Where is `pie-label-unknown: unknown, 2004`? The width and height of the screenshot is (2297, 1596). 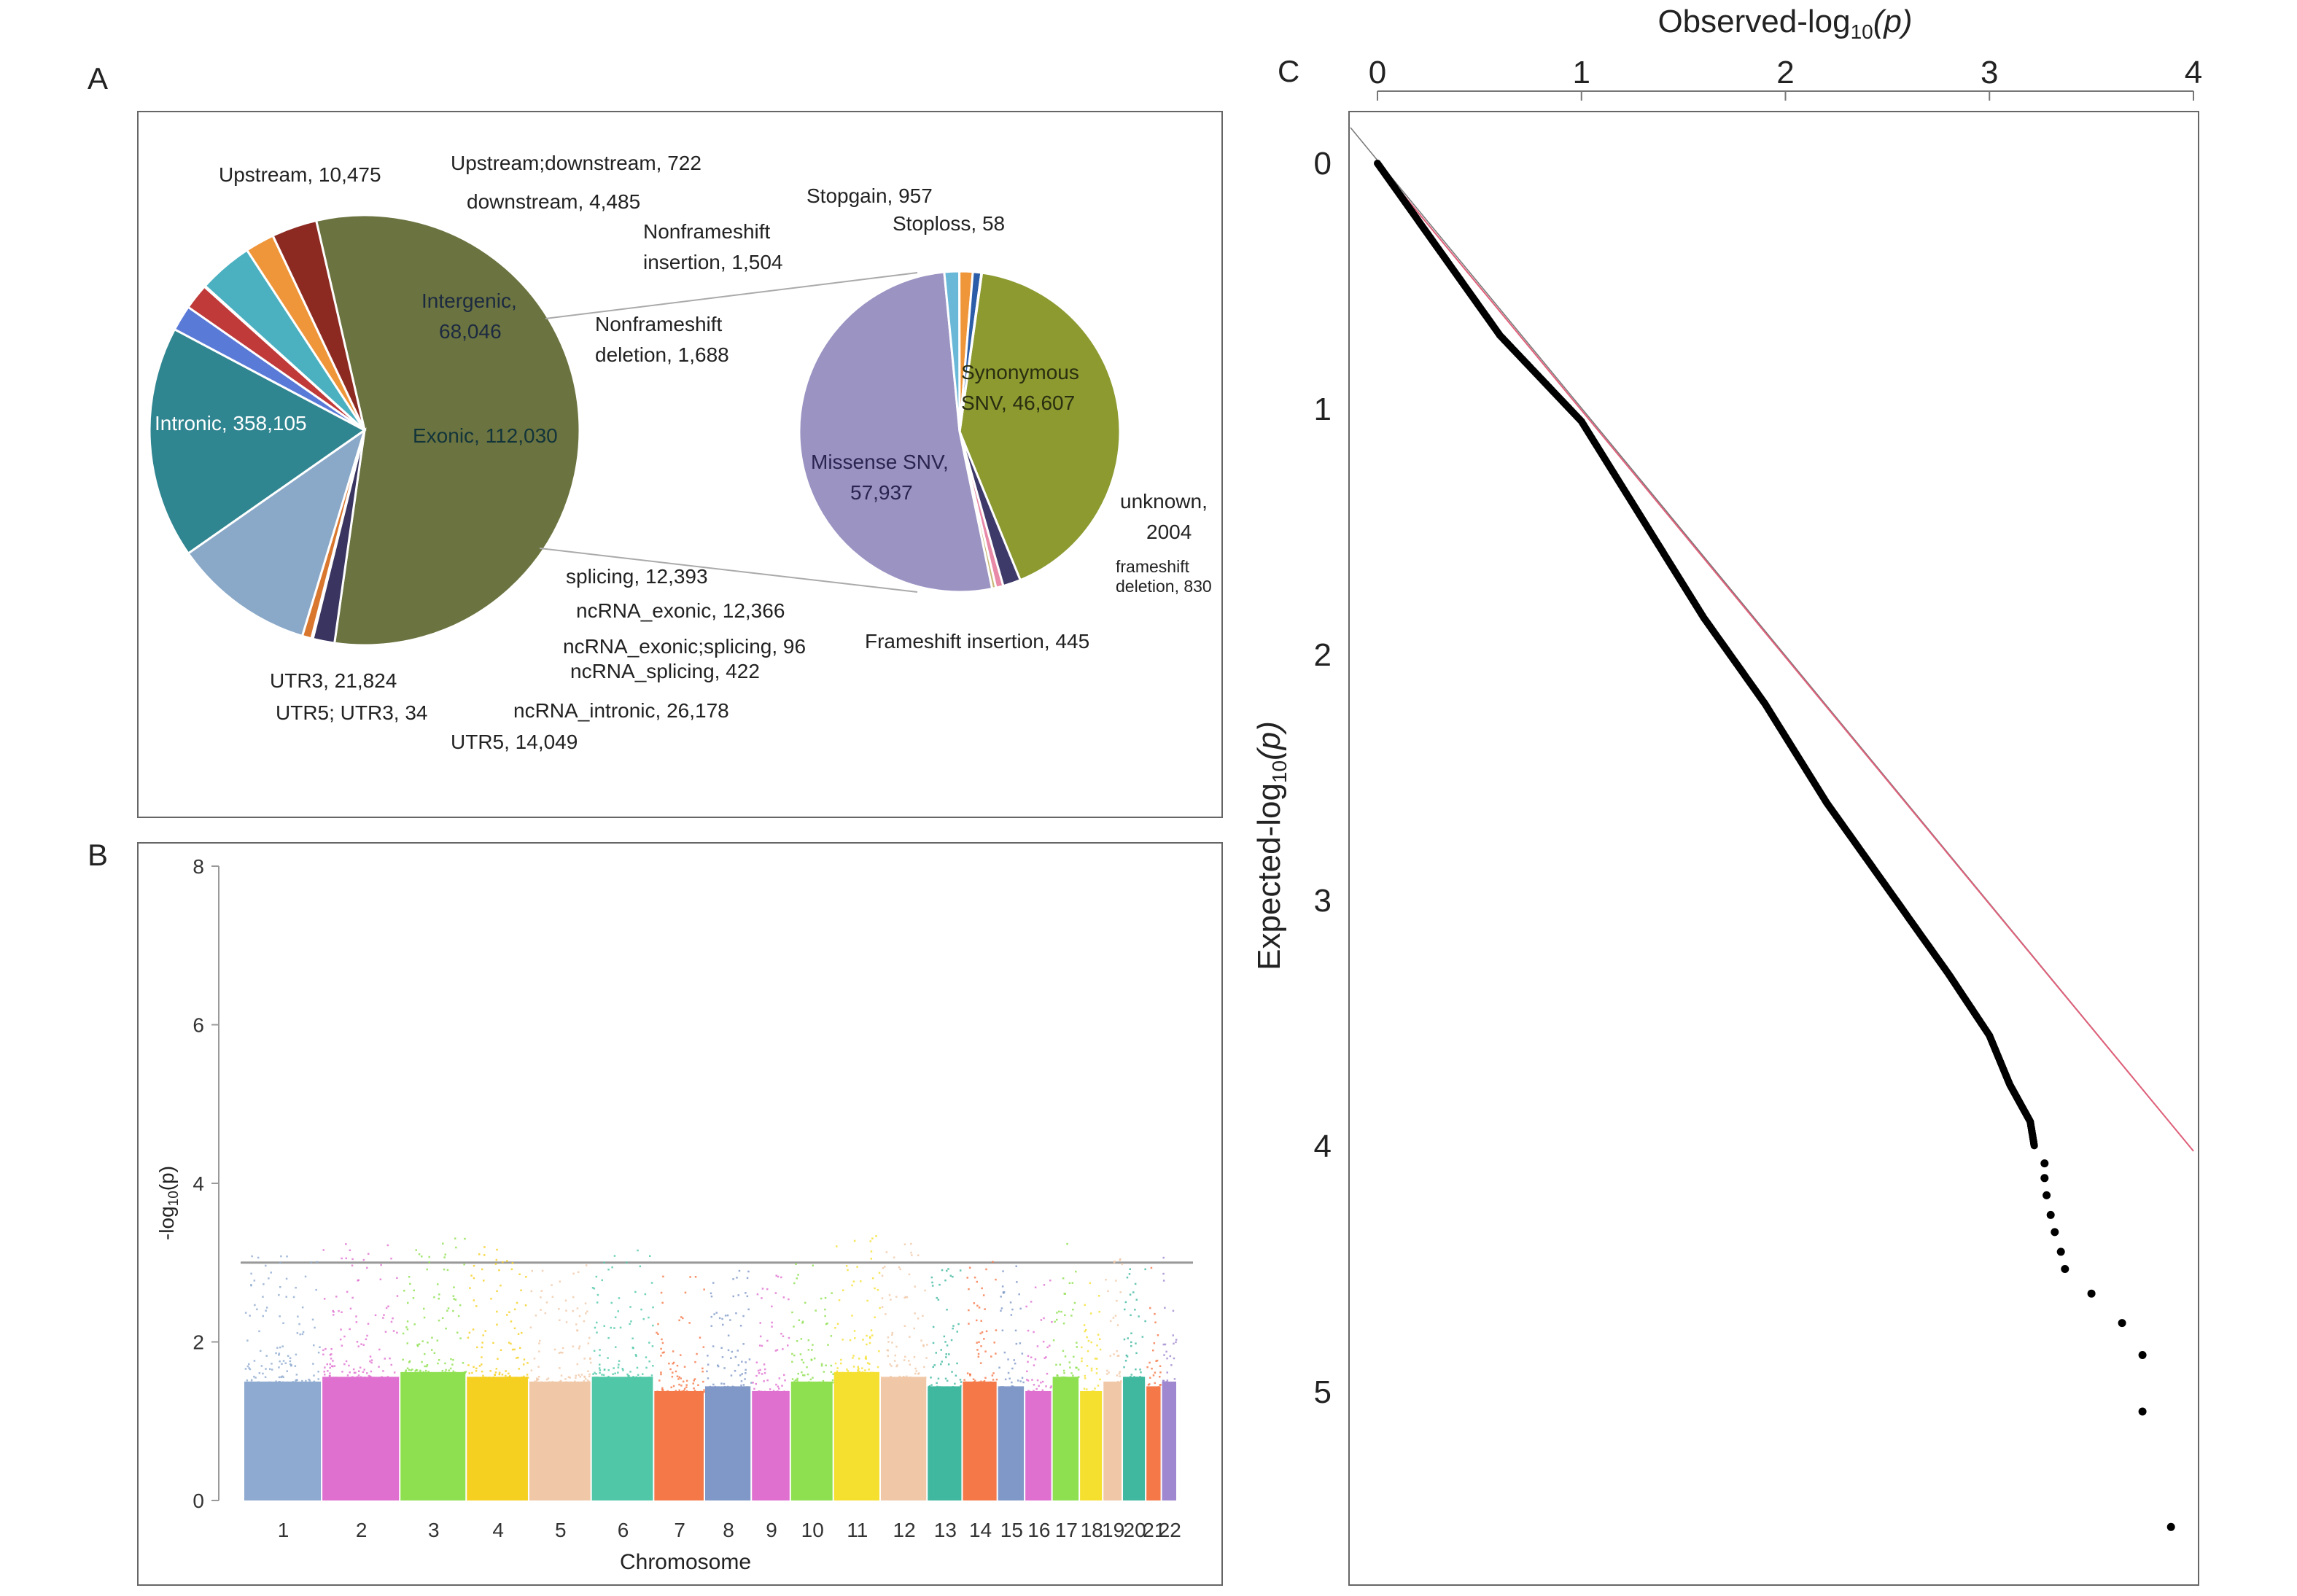 pie-label-unknown: unknown, 2004 is located at coordinates (1164, 516).